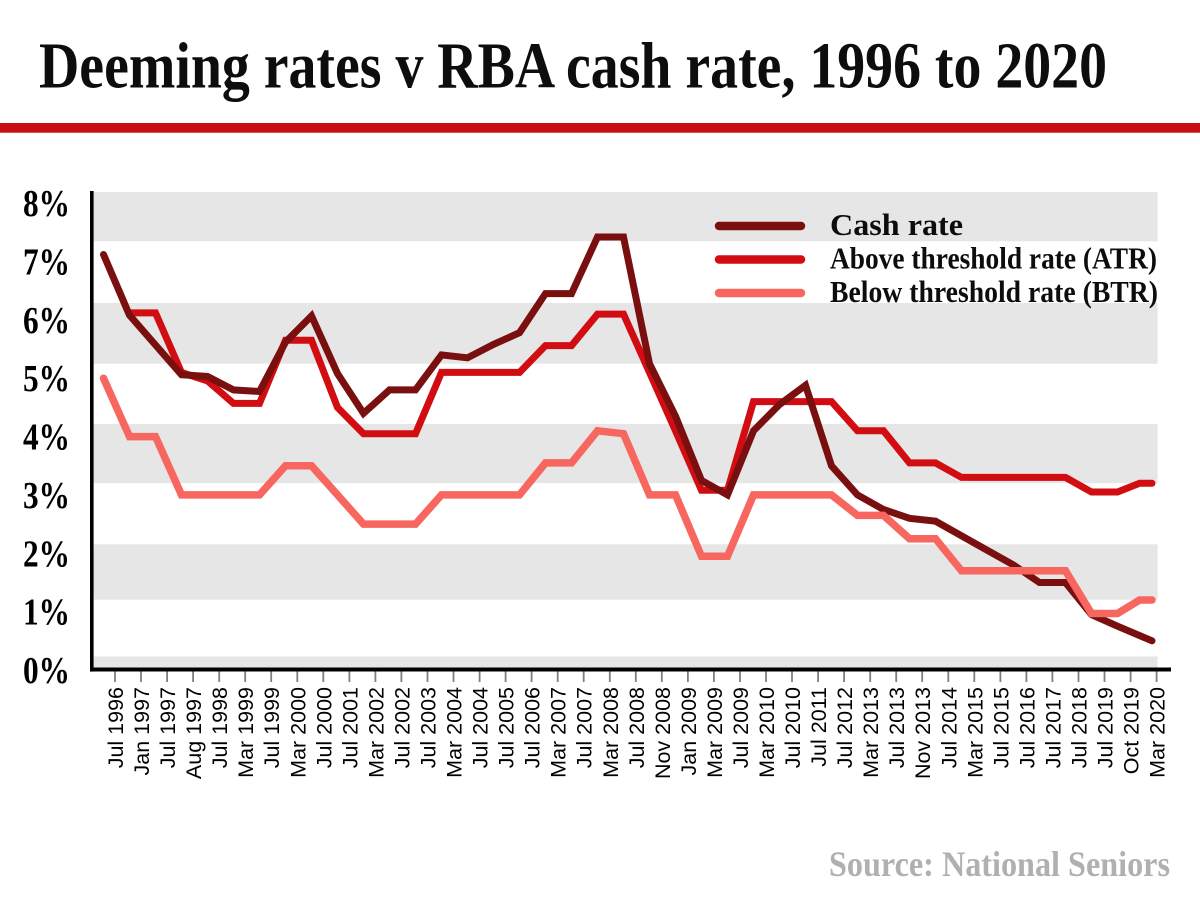 This screenshot has height=900, width=1200. Describe the element at coordinates (994, 291) in the screenshot. I see `svg-text: Below threshold rate (BTR)` at that location.